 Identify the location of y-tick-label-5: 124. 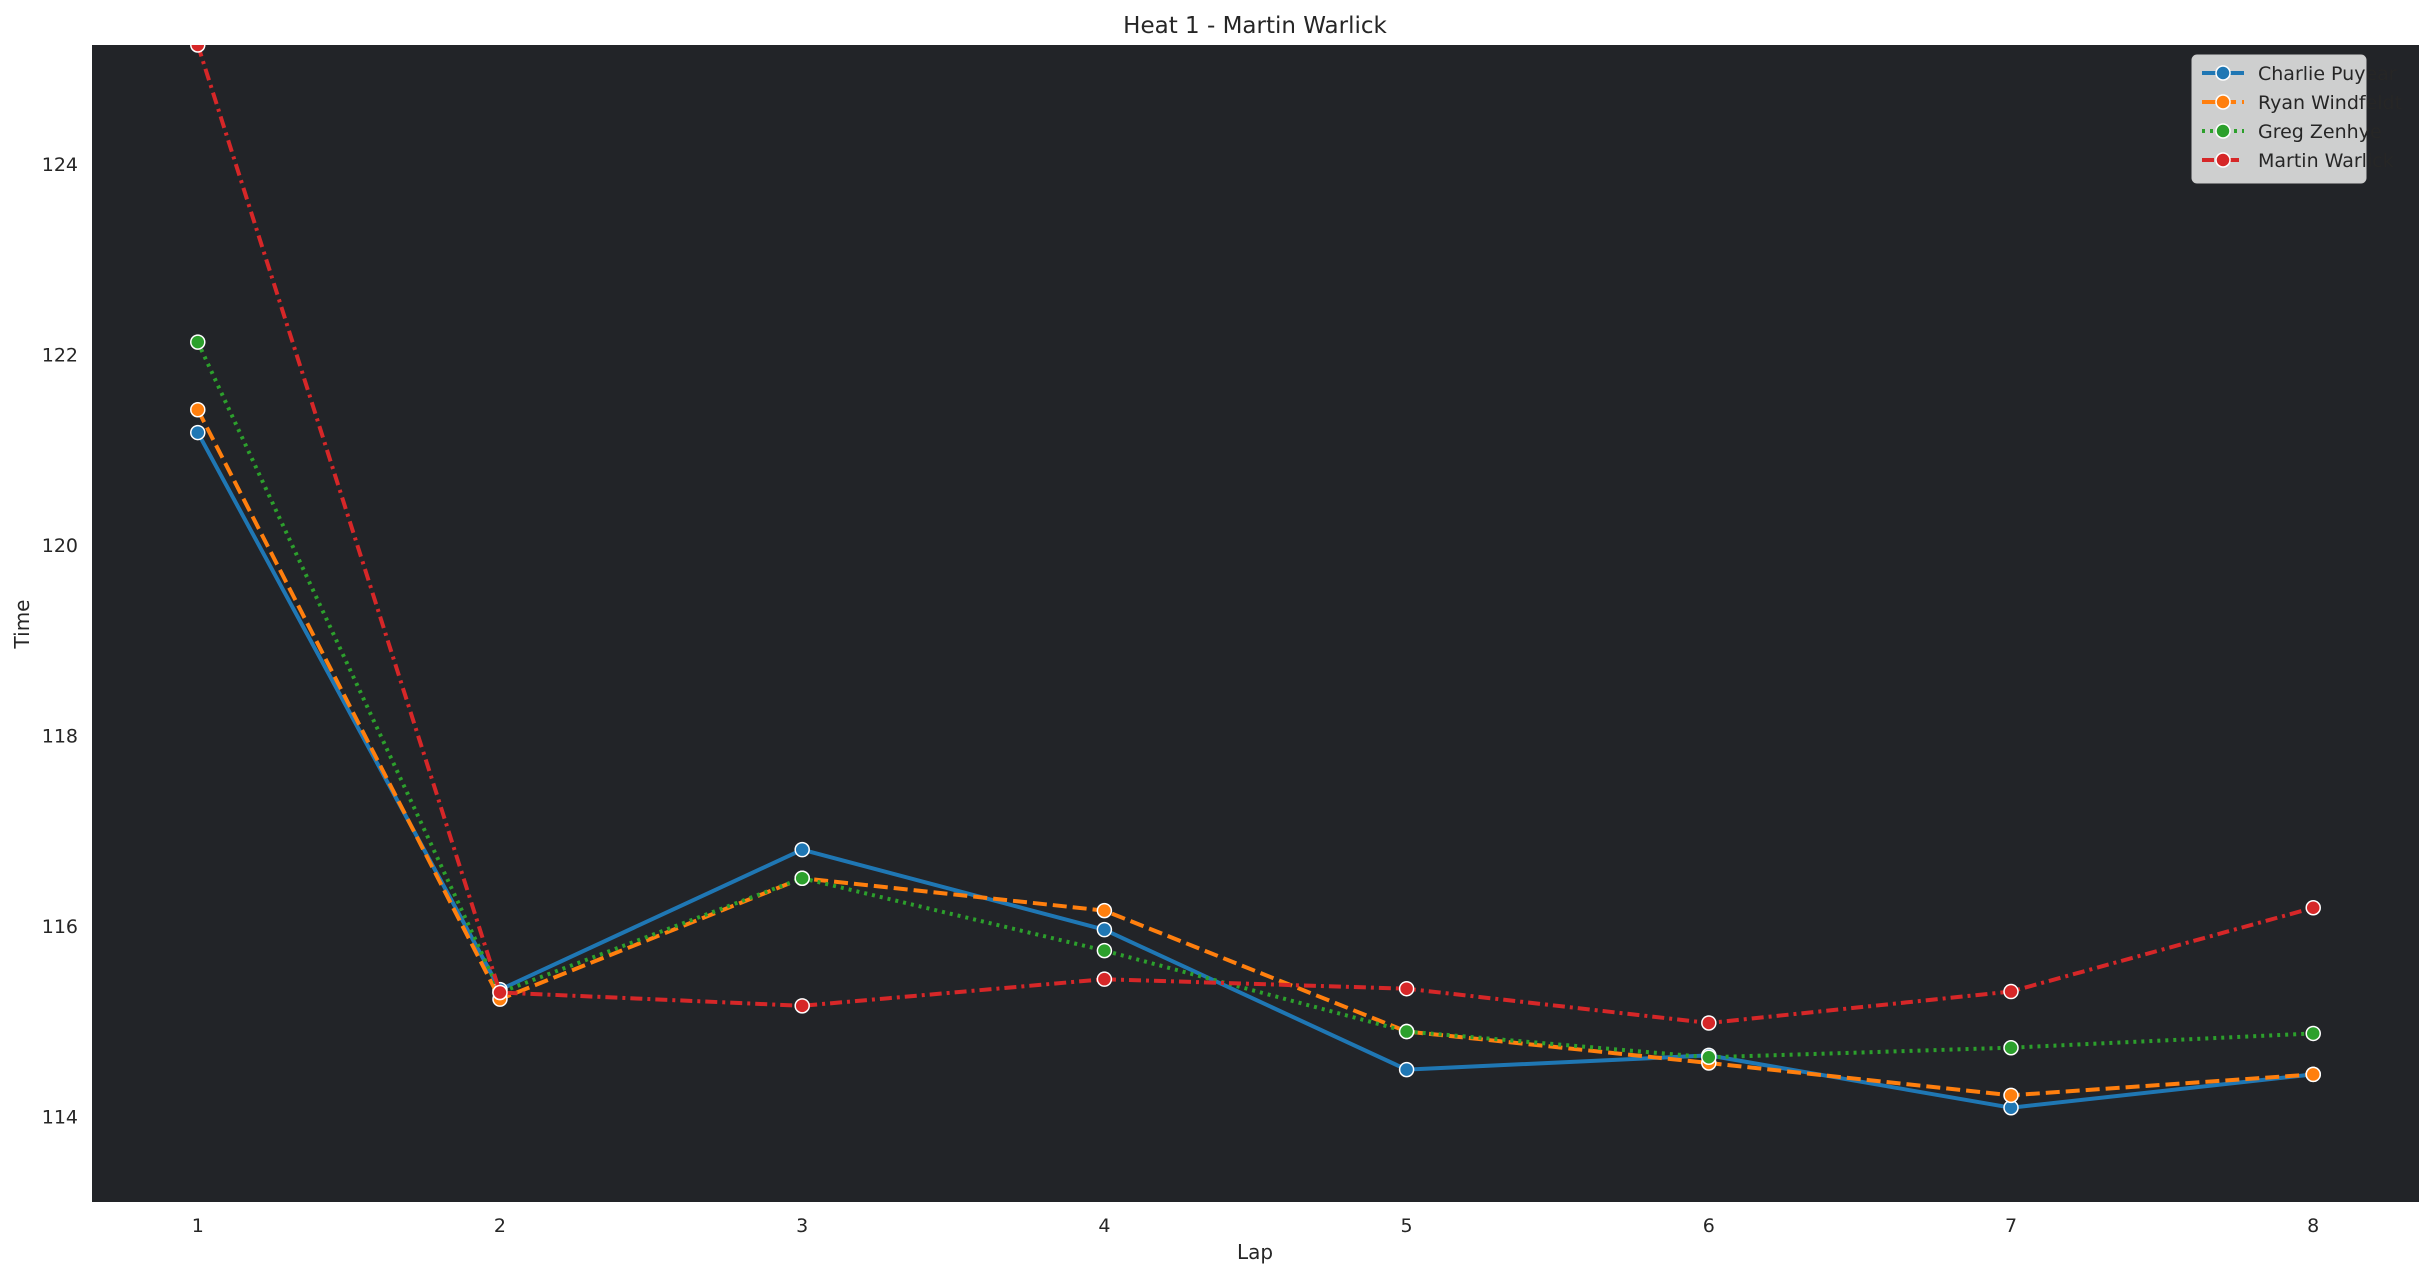
(60, 165).